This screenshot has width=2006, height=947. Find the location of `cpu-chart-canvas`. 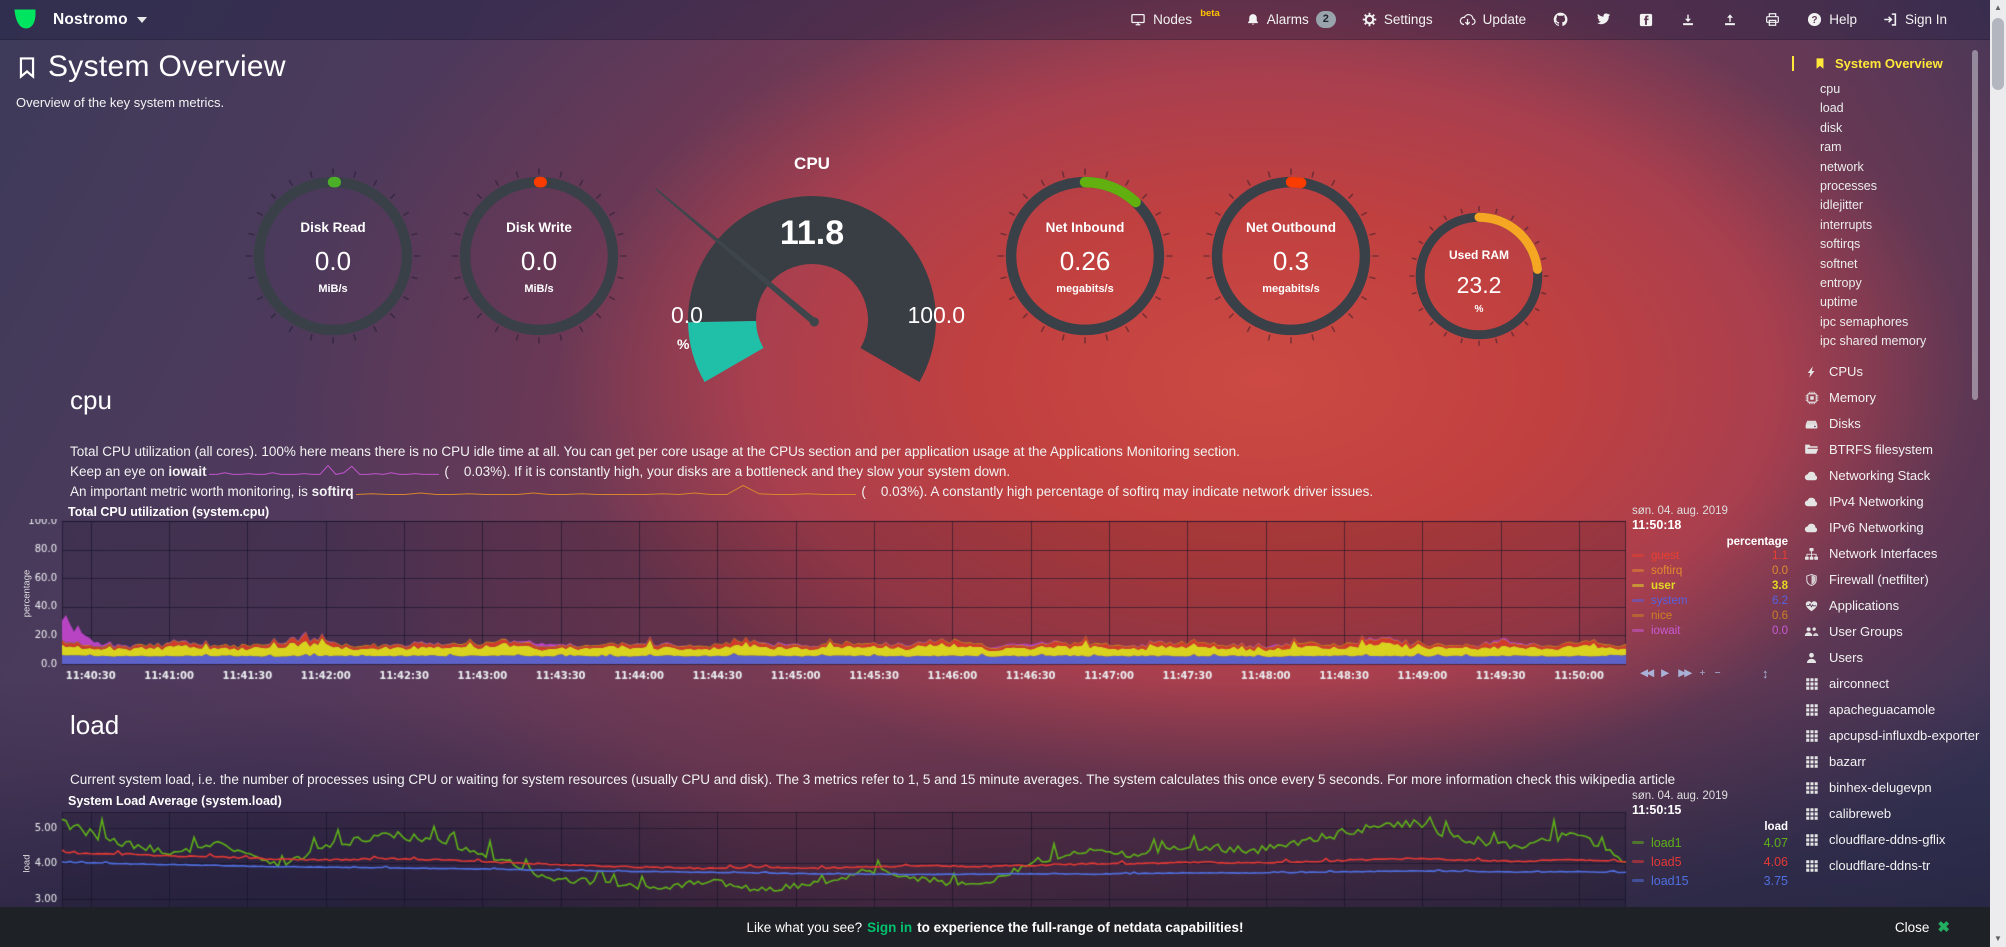

cpu-chart-canvas is located at coordinates (827, 602).